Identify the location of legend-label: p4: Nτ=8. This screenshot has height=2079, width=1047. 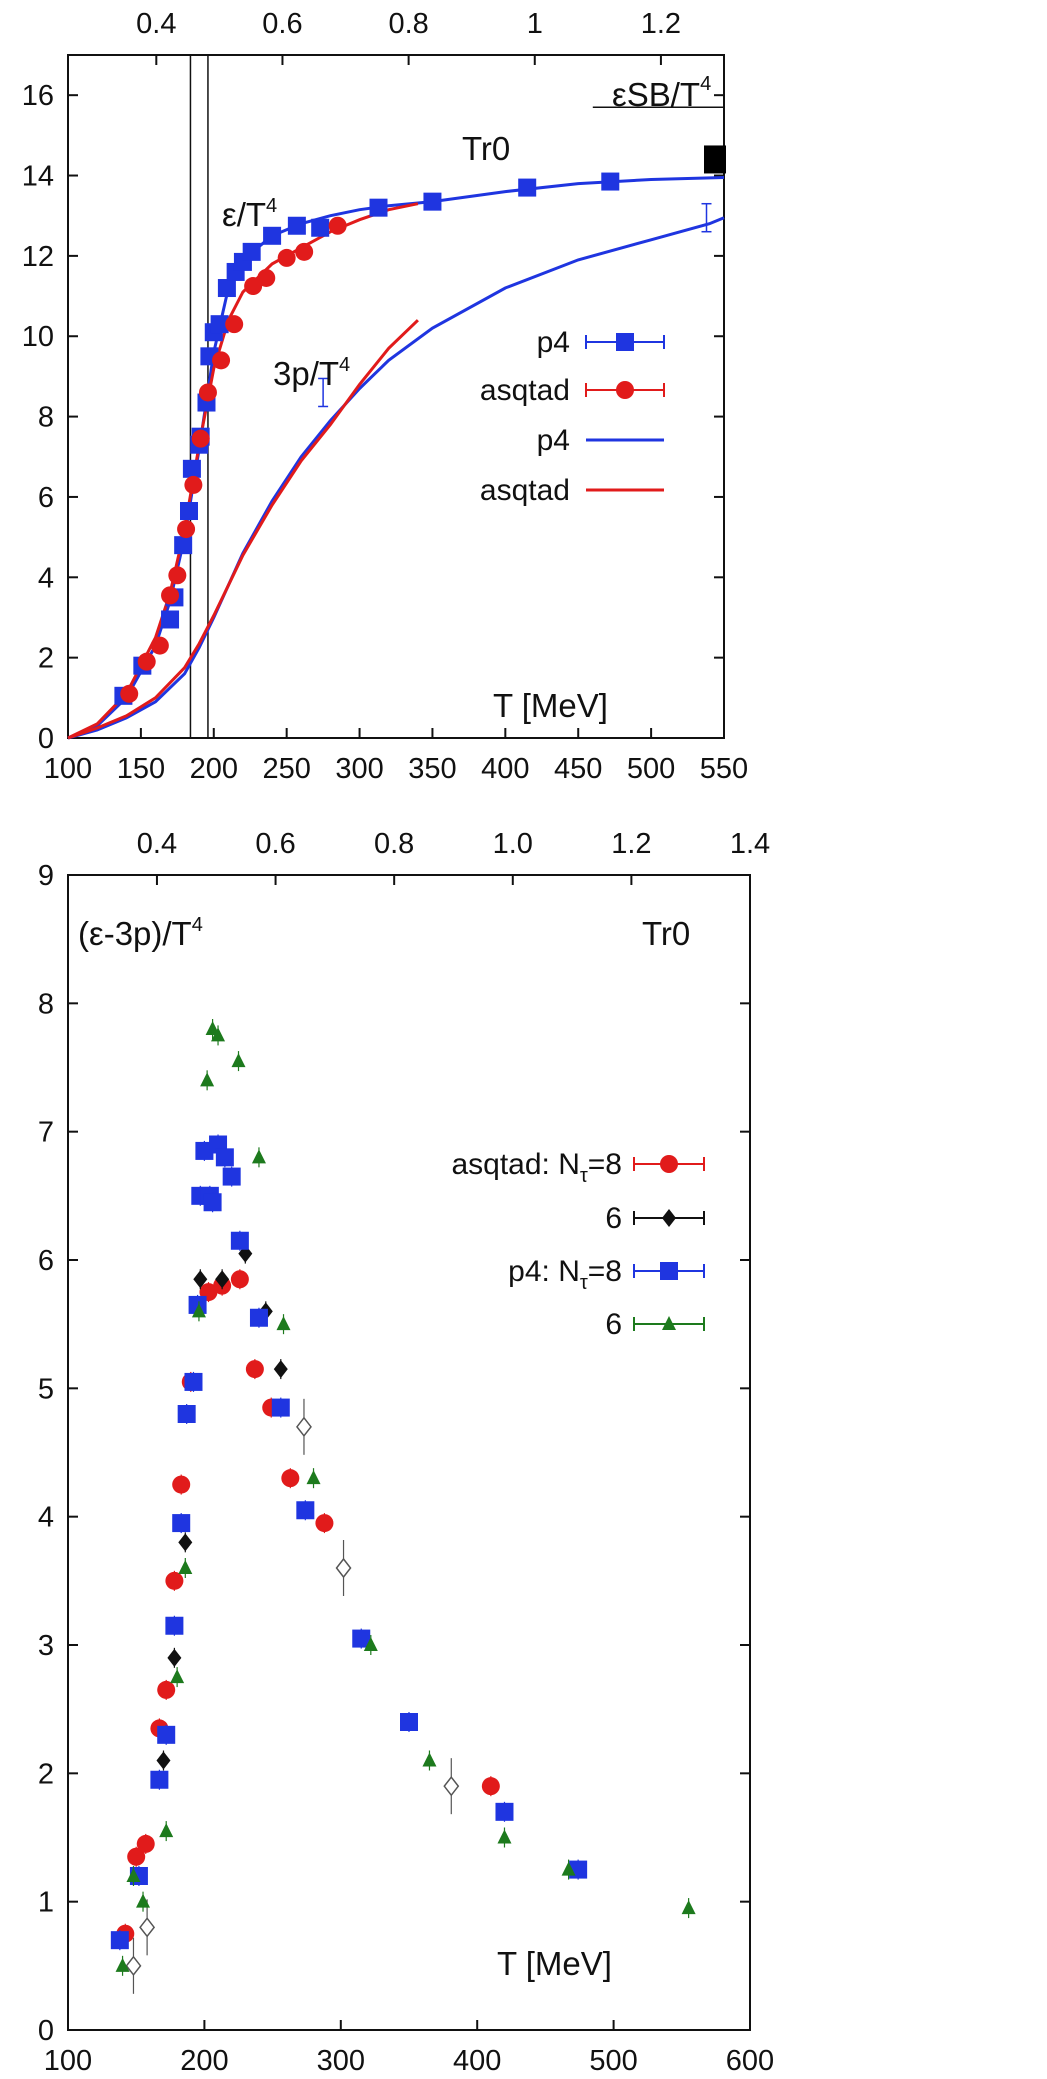
(565, 1274).